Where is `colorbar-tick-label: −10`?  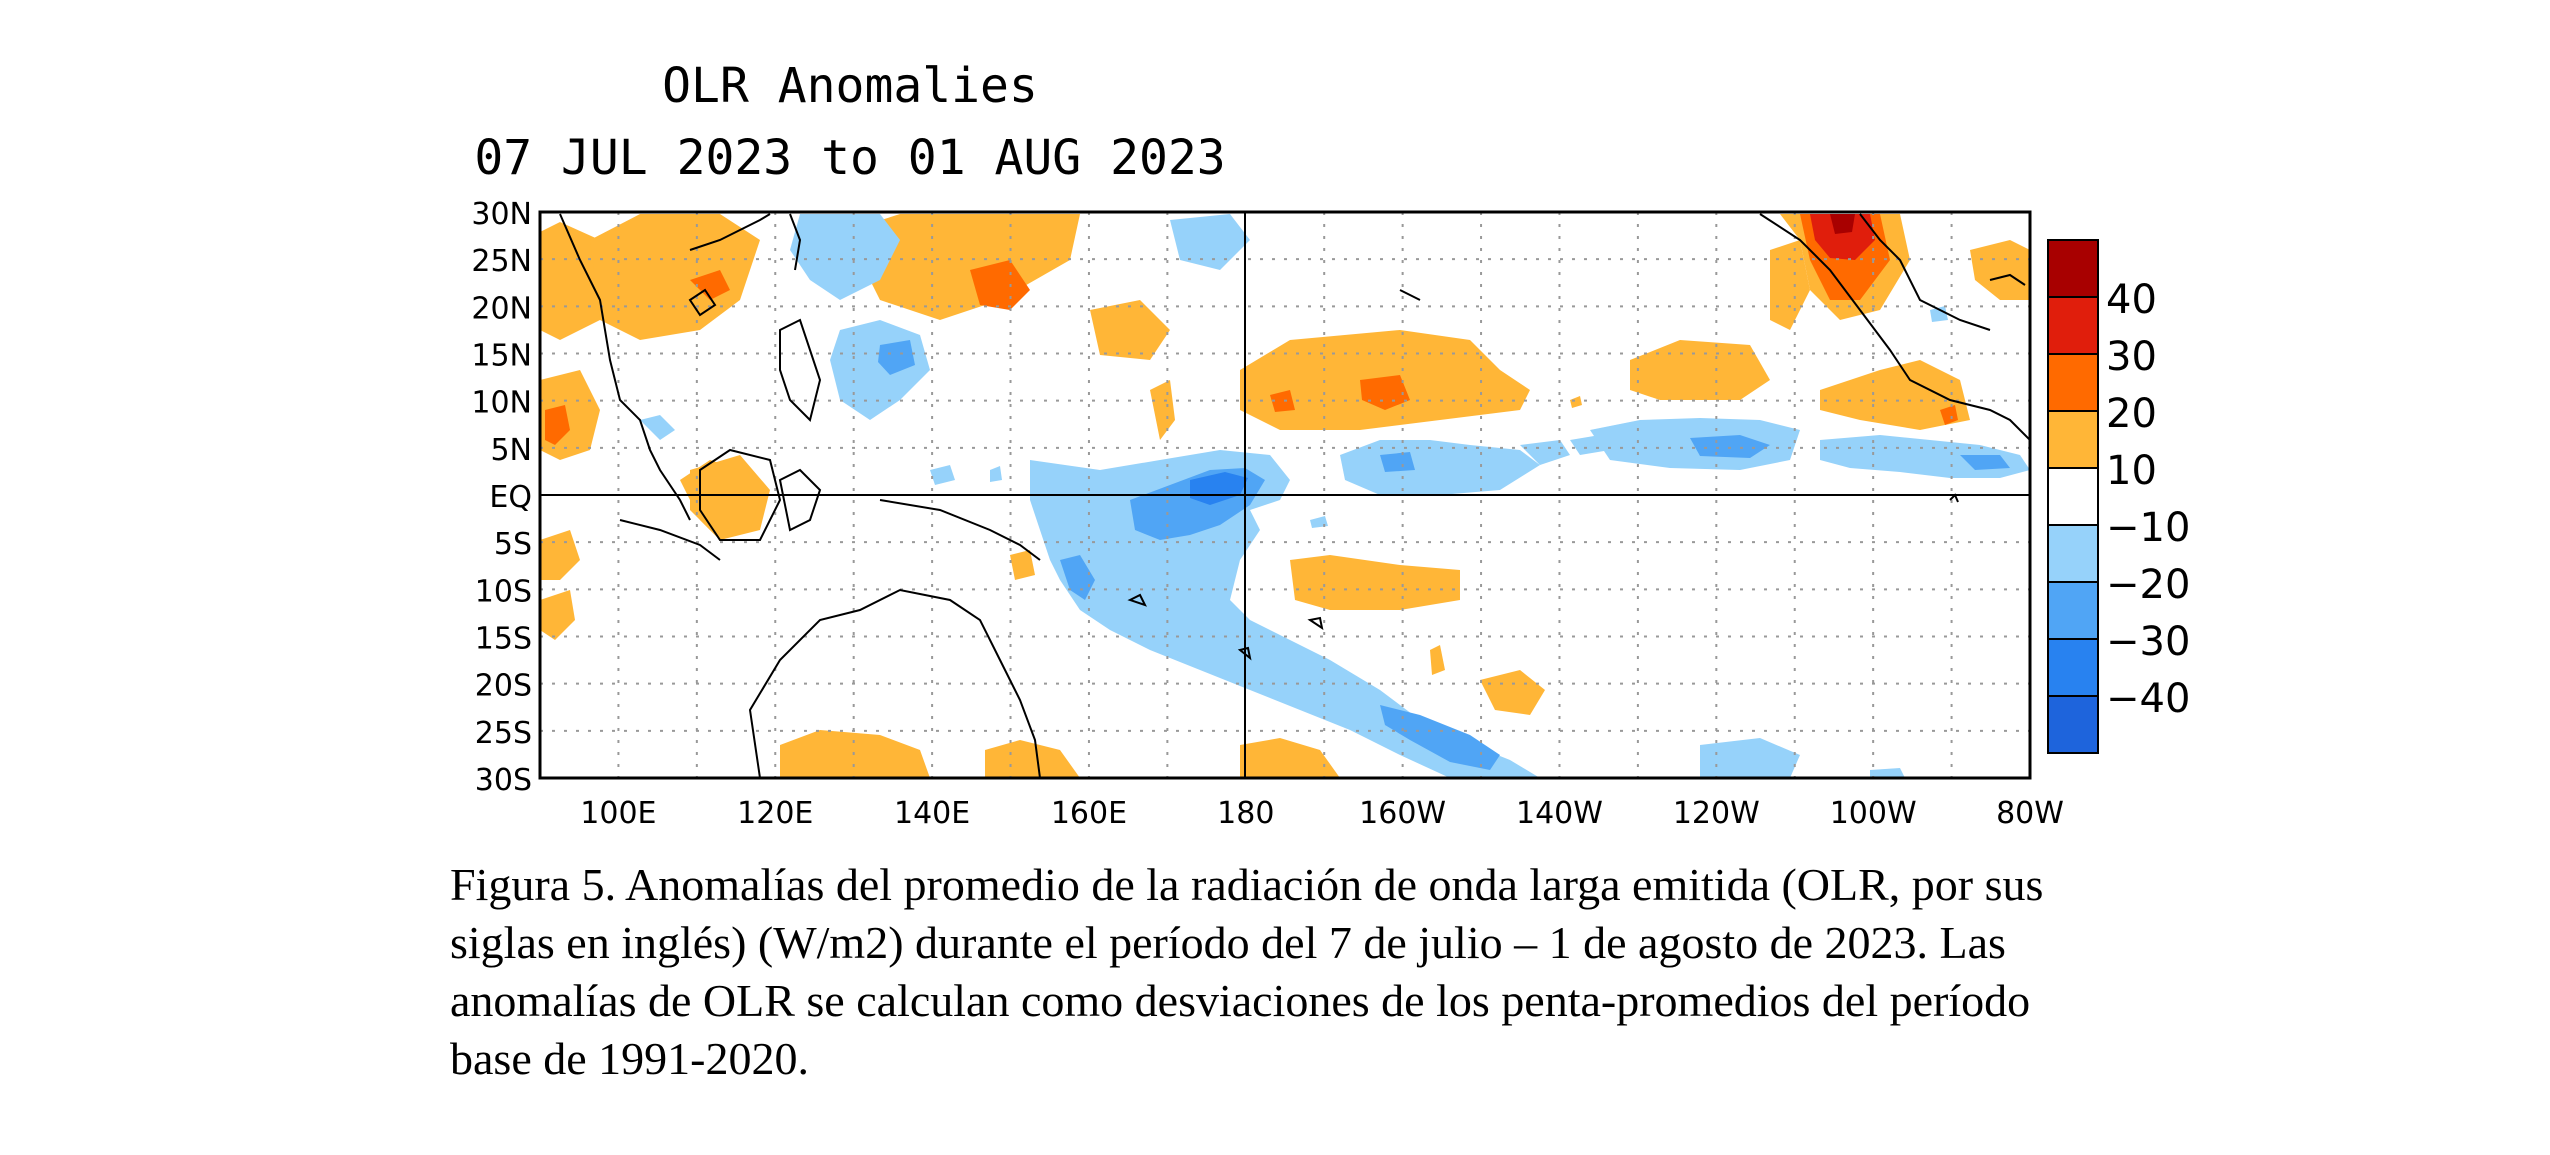
colorbar-tick-label: −10 is located at coordinates (2148, 528).